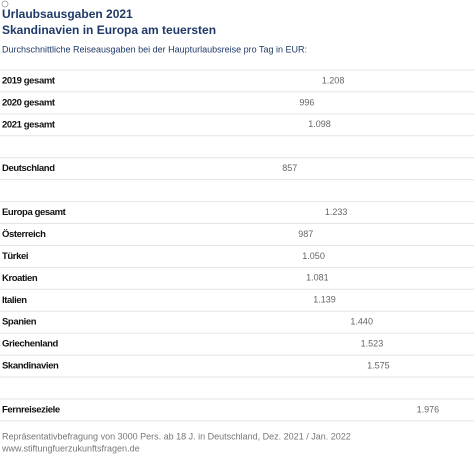  I want to click on category-label: 2021 gesamt, so click(29, 124).